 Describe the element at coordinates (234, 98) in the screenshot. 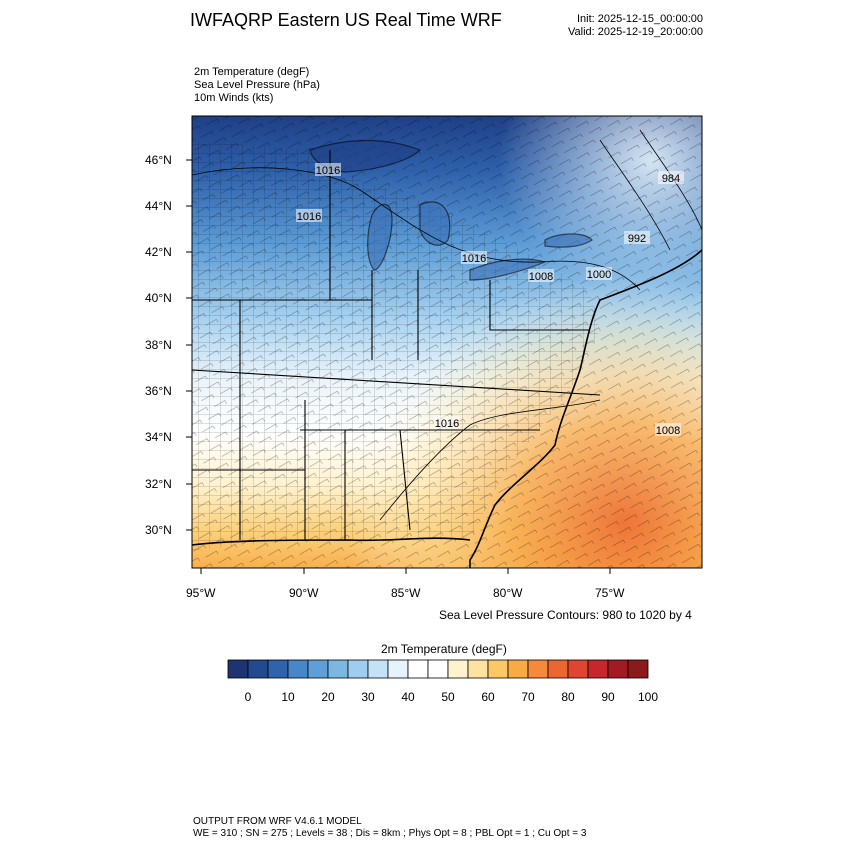

I see `field-winds: 10m Winds (kts)` at that location.